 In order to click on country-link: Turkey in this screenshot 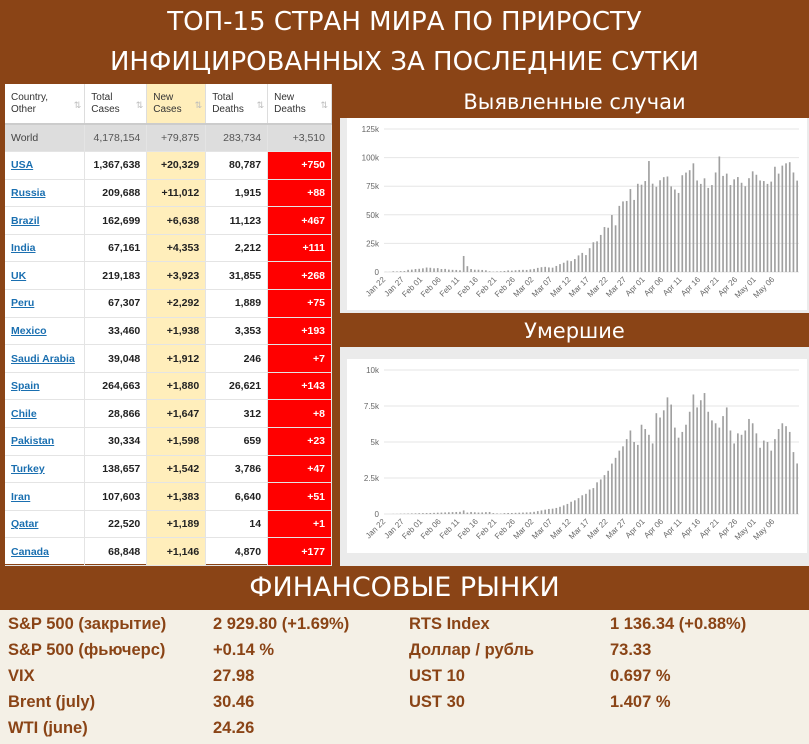, I will do `click(28, 468)`.